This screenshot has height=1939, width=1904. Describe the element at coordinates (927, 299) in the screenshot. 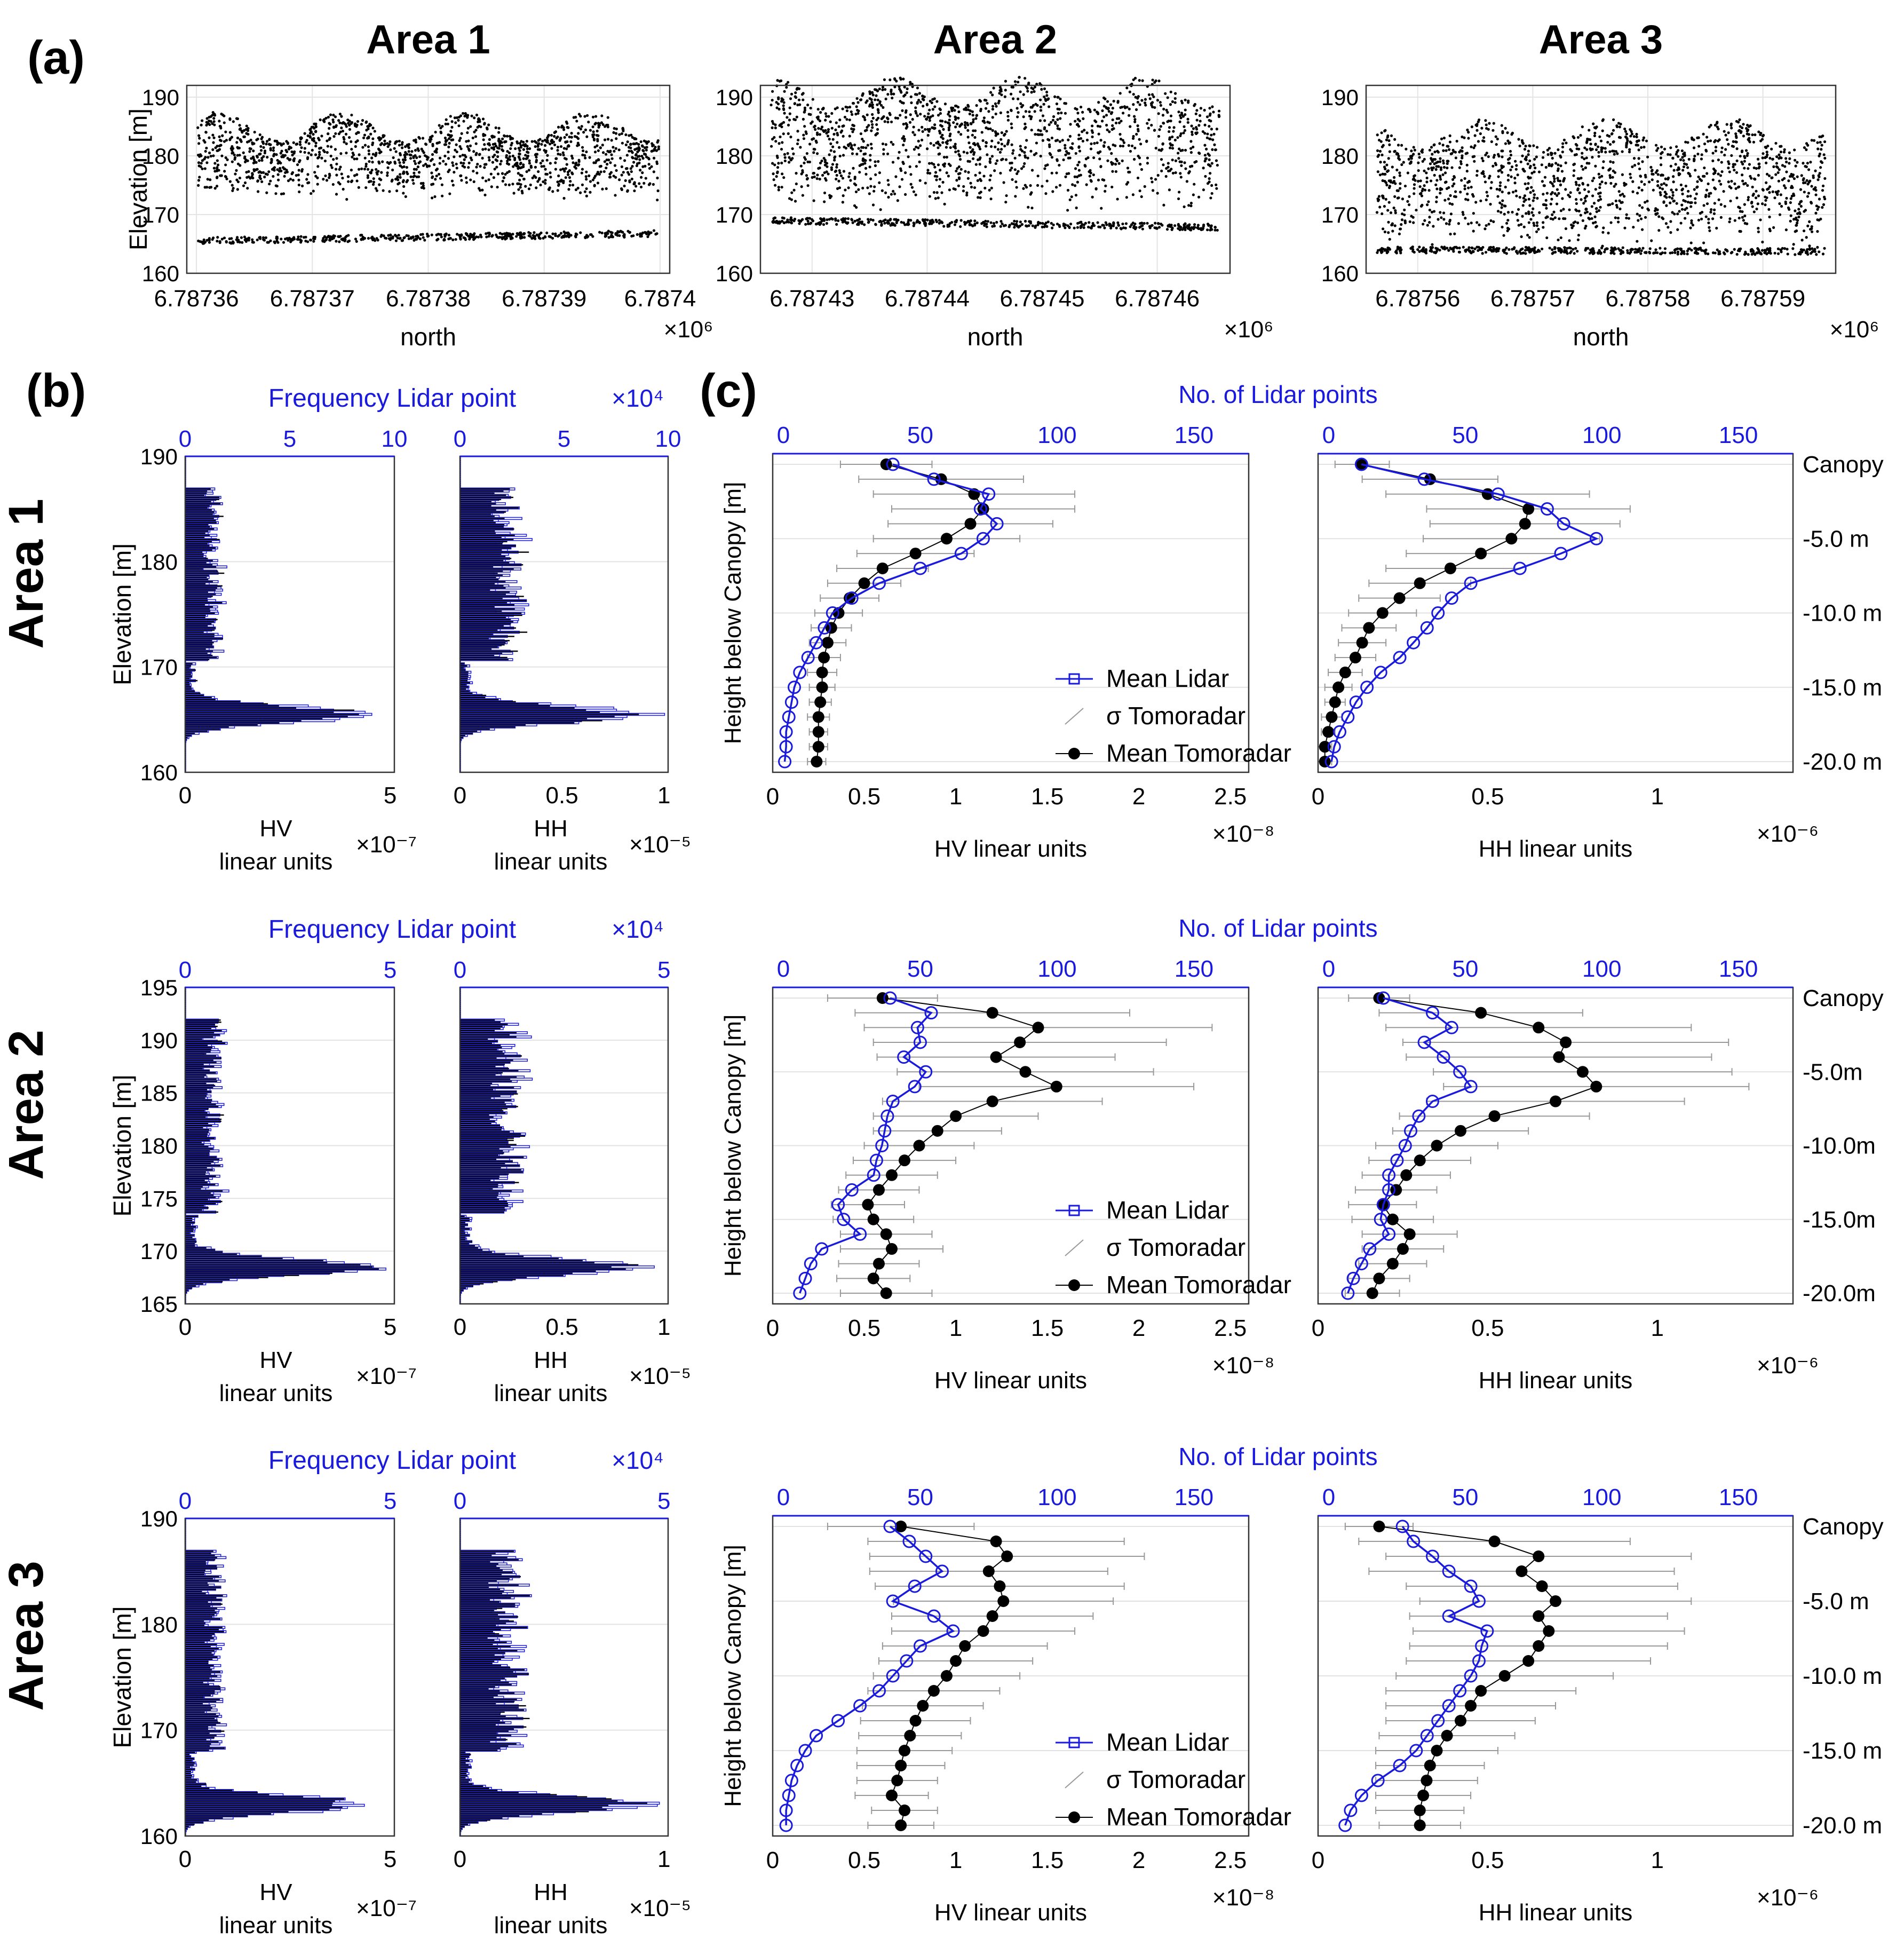

I see `x-tick-label: 6.78744` at that location.